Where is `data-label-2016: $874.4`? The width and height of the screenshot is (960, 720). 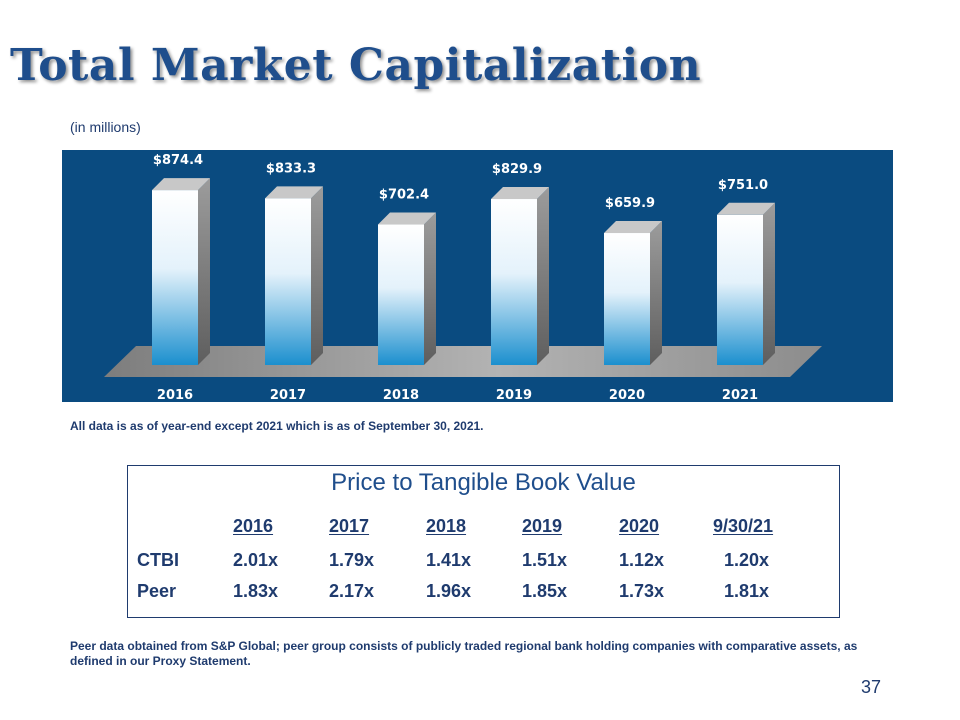
data-label-2016: $874.4 is located at coordinates (178, 160).